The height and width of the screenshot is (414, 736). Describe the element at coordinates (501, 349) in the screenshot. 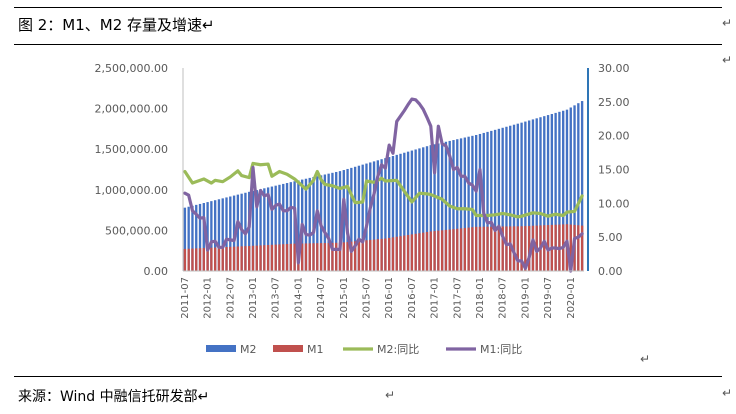

I see `legend-label: M1:同比` at that location.